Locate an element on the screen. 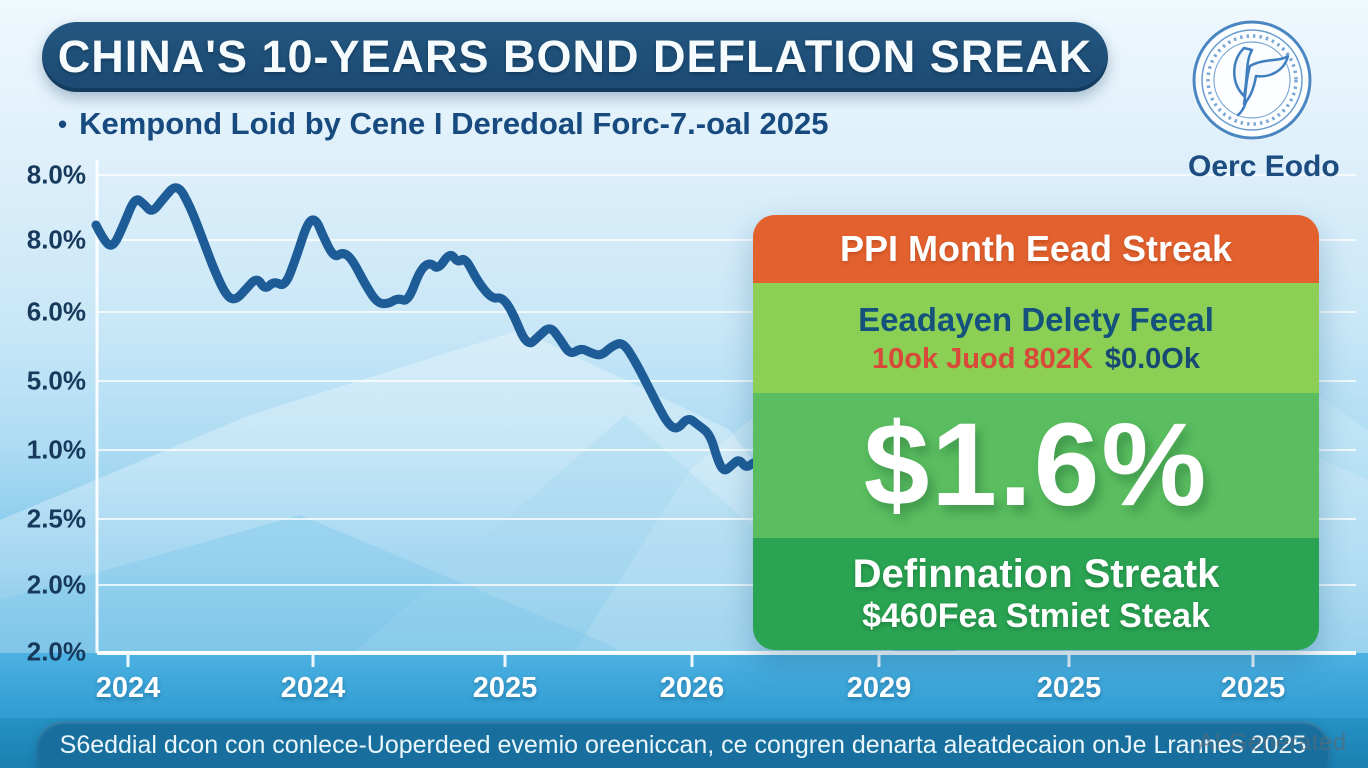  card-big-value-section: $1.6% is located at coordinates (1036, 465).